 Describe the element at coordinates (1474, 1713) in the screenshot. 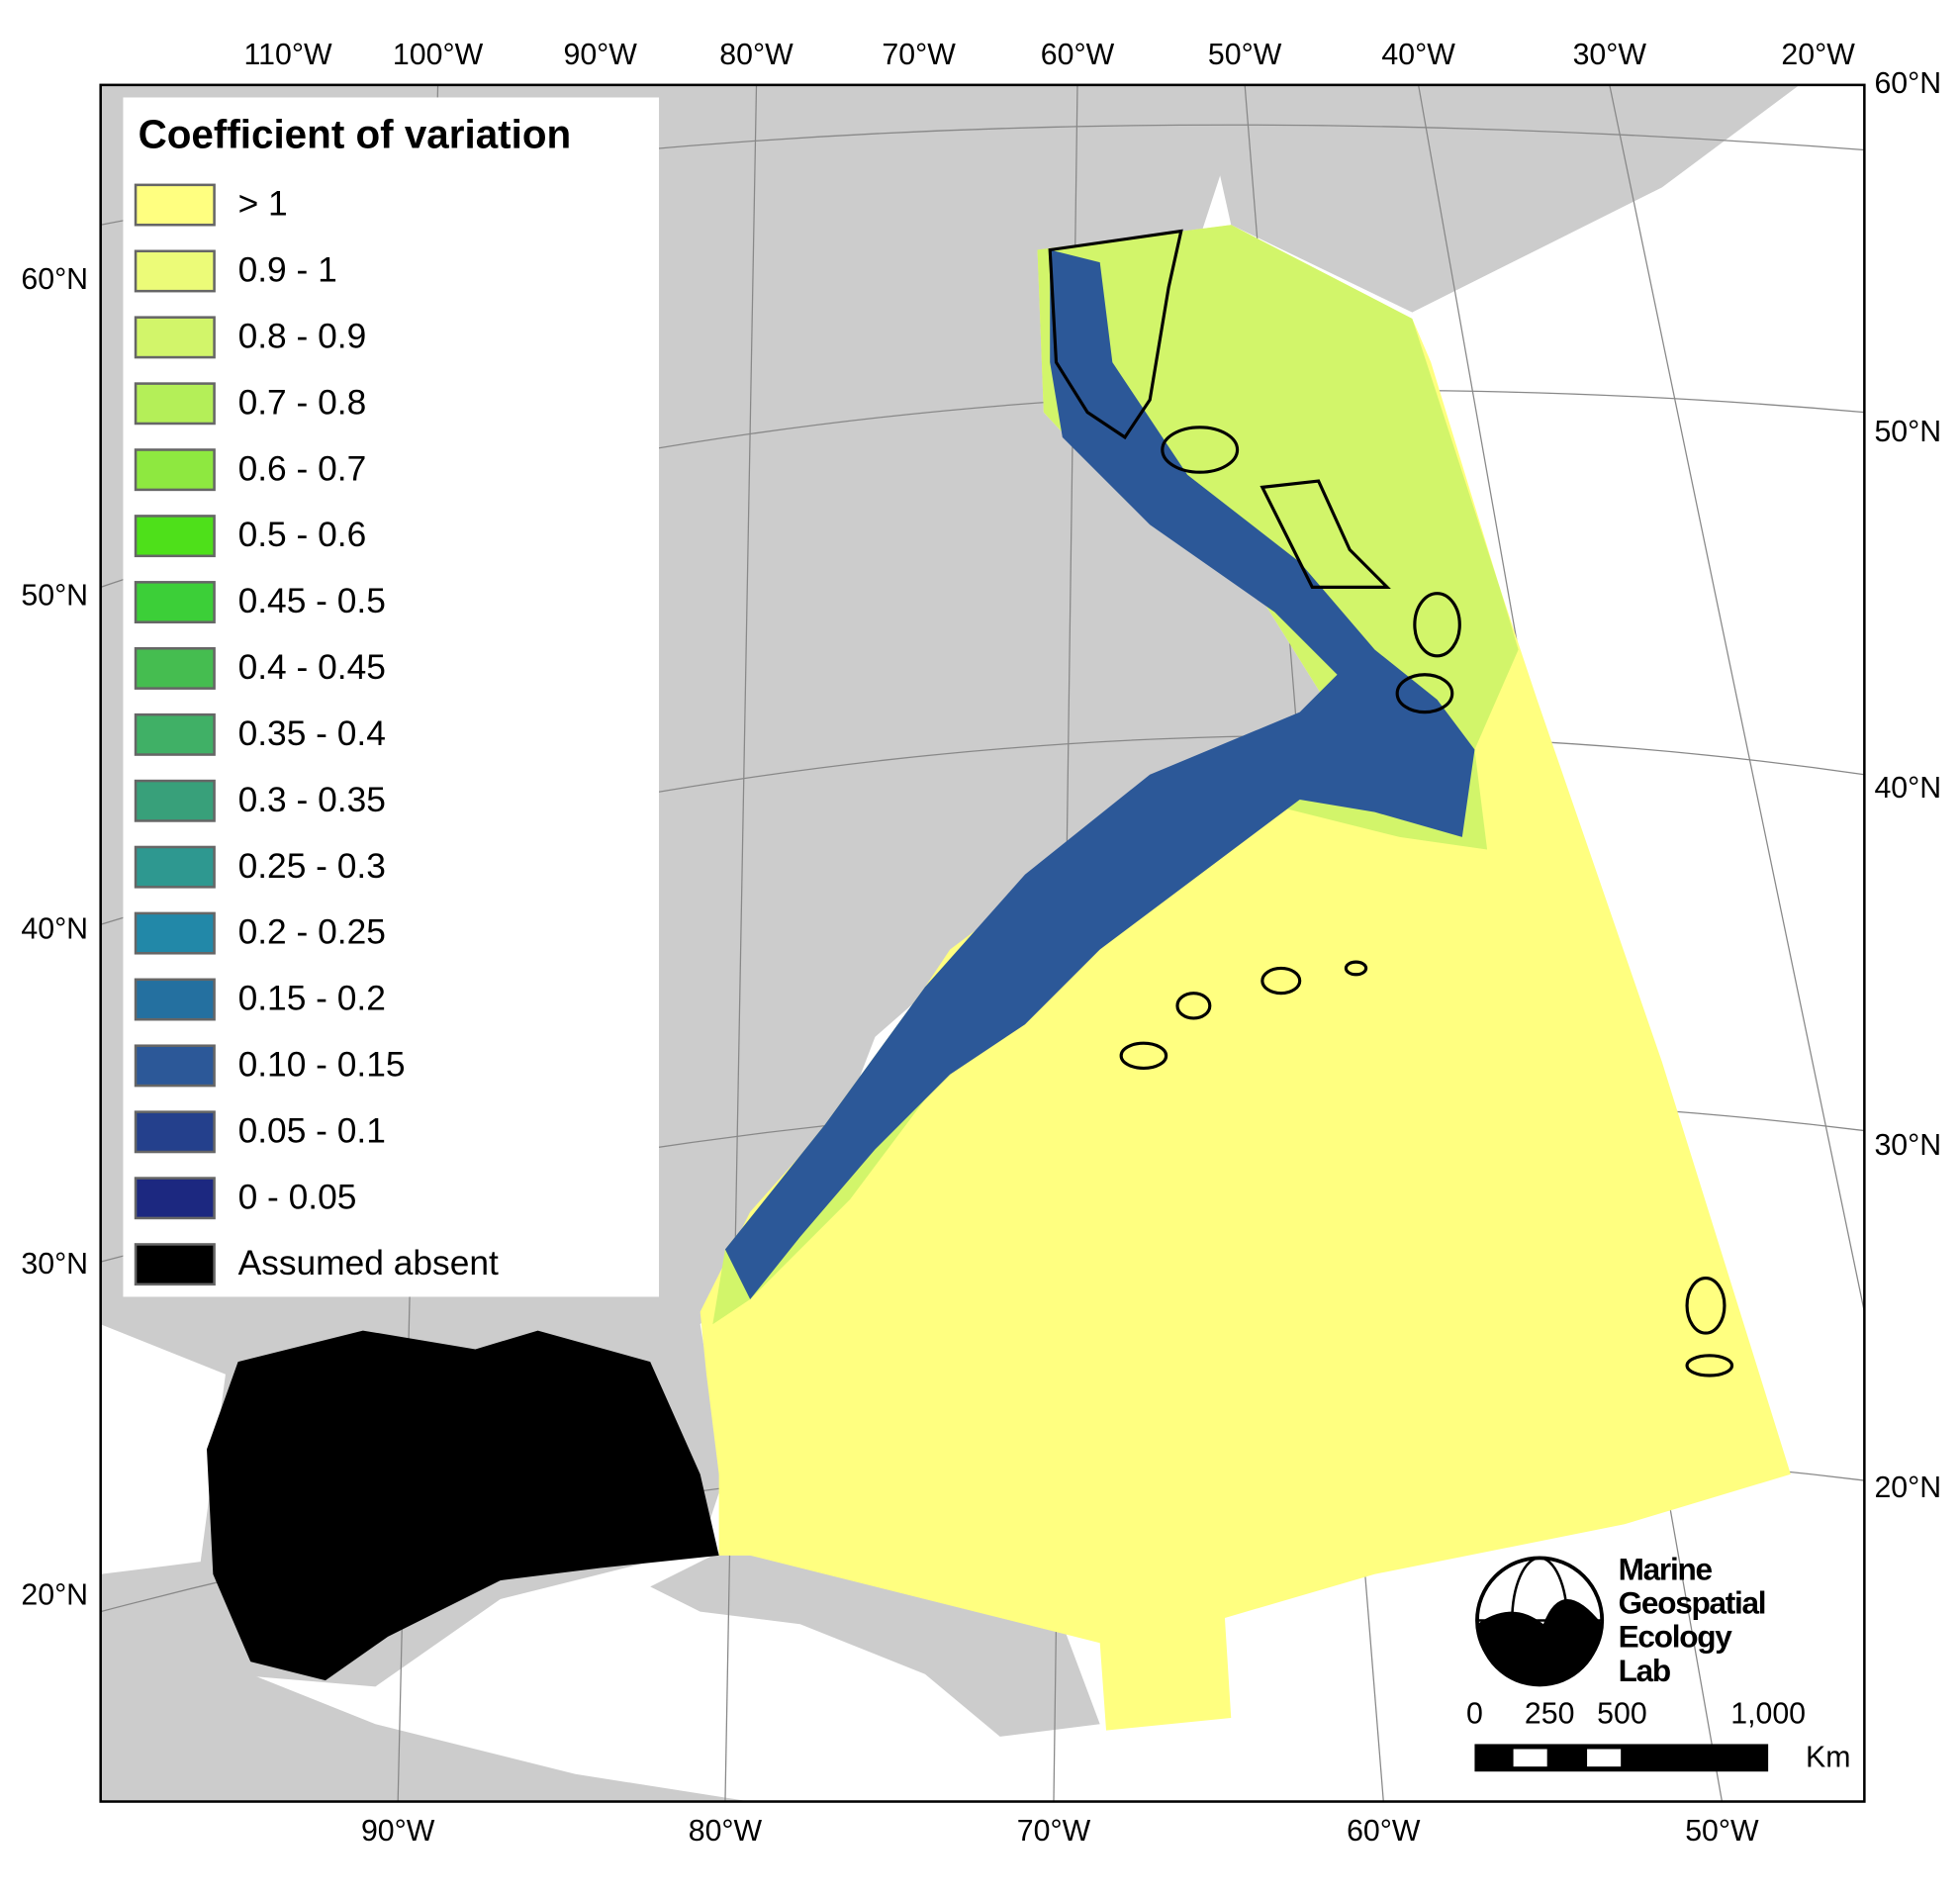

I see `scale-label: 0` at that location.